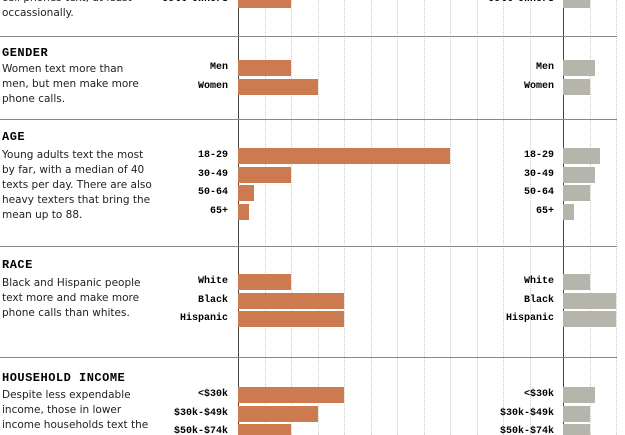  Describe the element at coordinates (64, 378) in the screenshot. I see `section-title: HOUSEHOLD INCOME` at that location.